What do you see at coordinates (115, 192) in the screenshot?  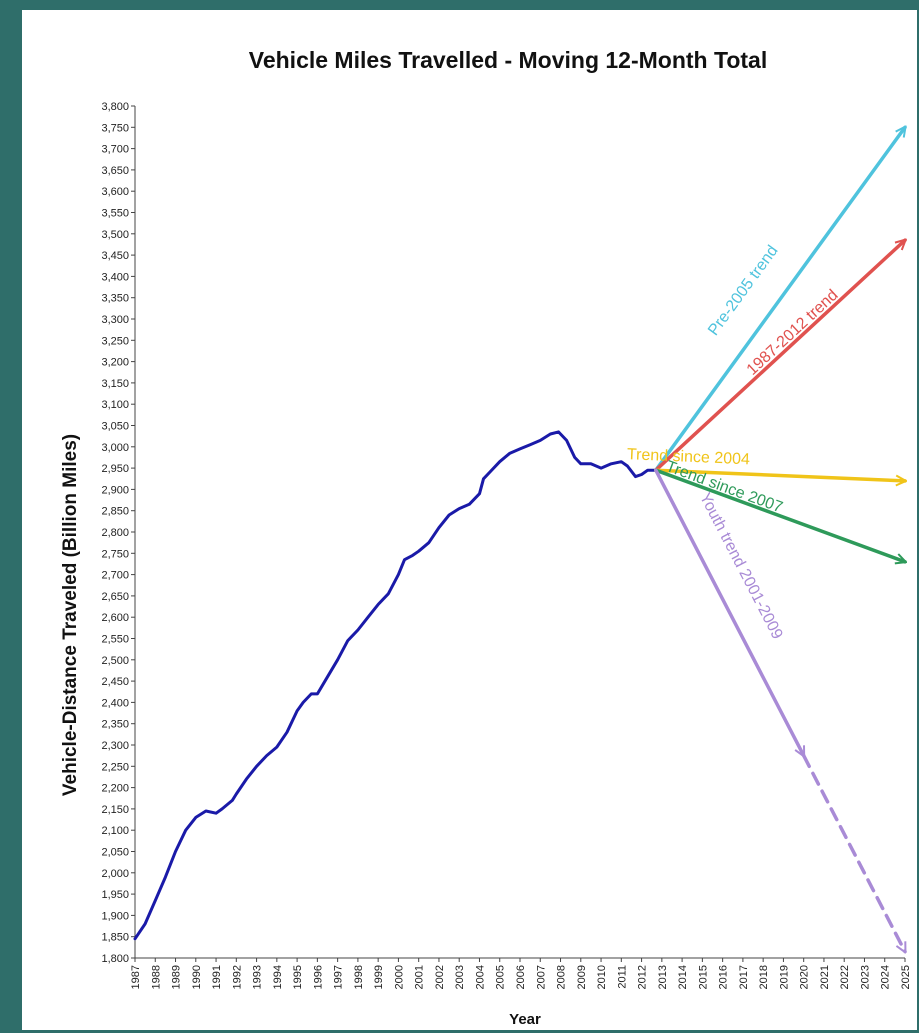 I see `y-tick-label: 3,600` at bounding box center [115, 192].